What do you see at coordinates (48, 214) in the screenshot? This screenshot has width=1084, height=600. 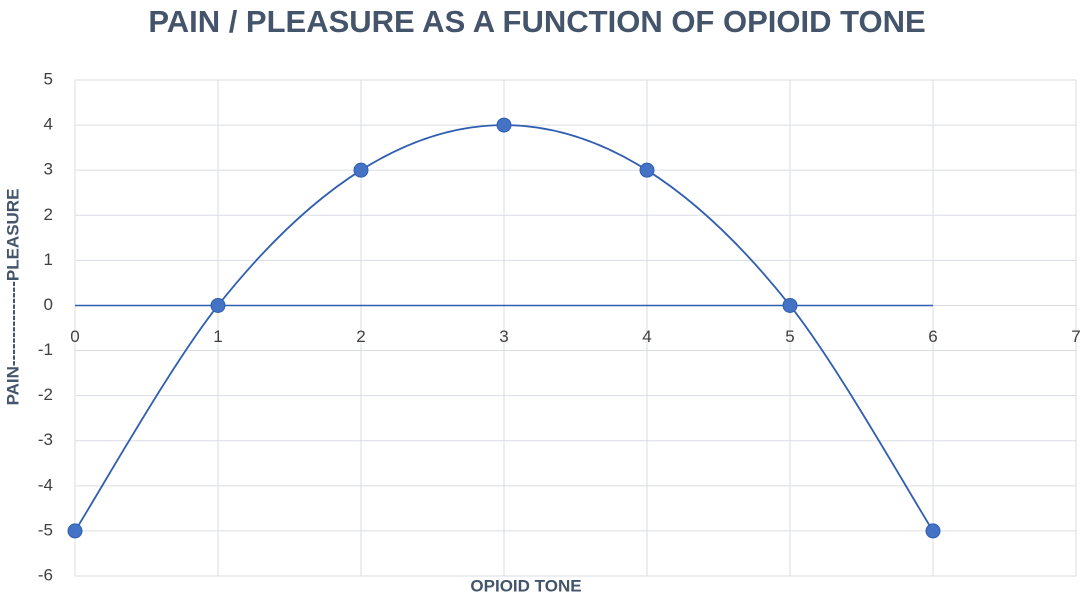 I see `y-tick-label: 2` at bounding box center [48, 214].